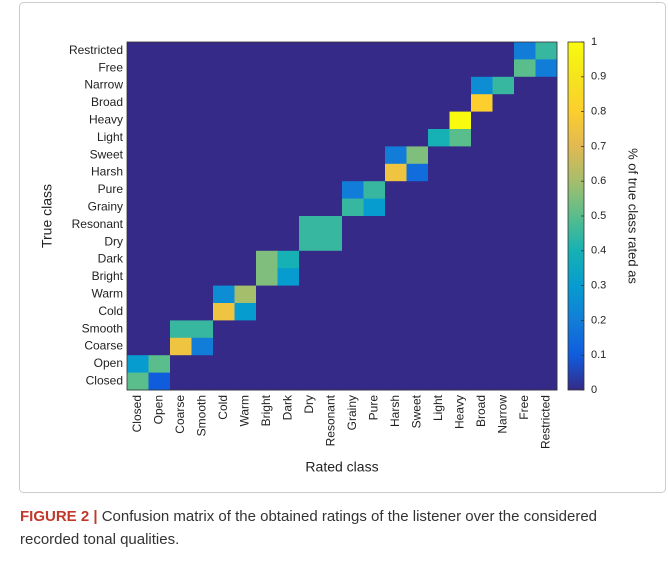 The width and height of the screenshot is (668, 567). What do you see at coordinates (459, 412) in the screenshot?
I see `x-tick-label: Heavy` at bounding box center [459, 412].